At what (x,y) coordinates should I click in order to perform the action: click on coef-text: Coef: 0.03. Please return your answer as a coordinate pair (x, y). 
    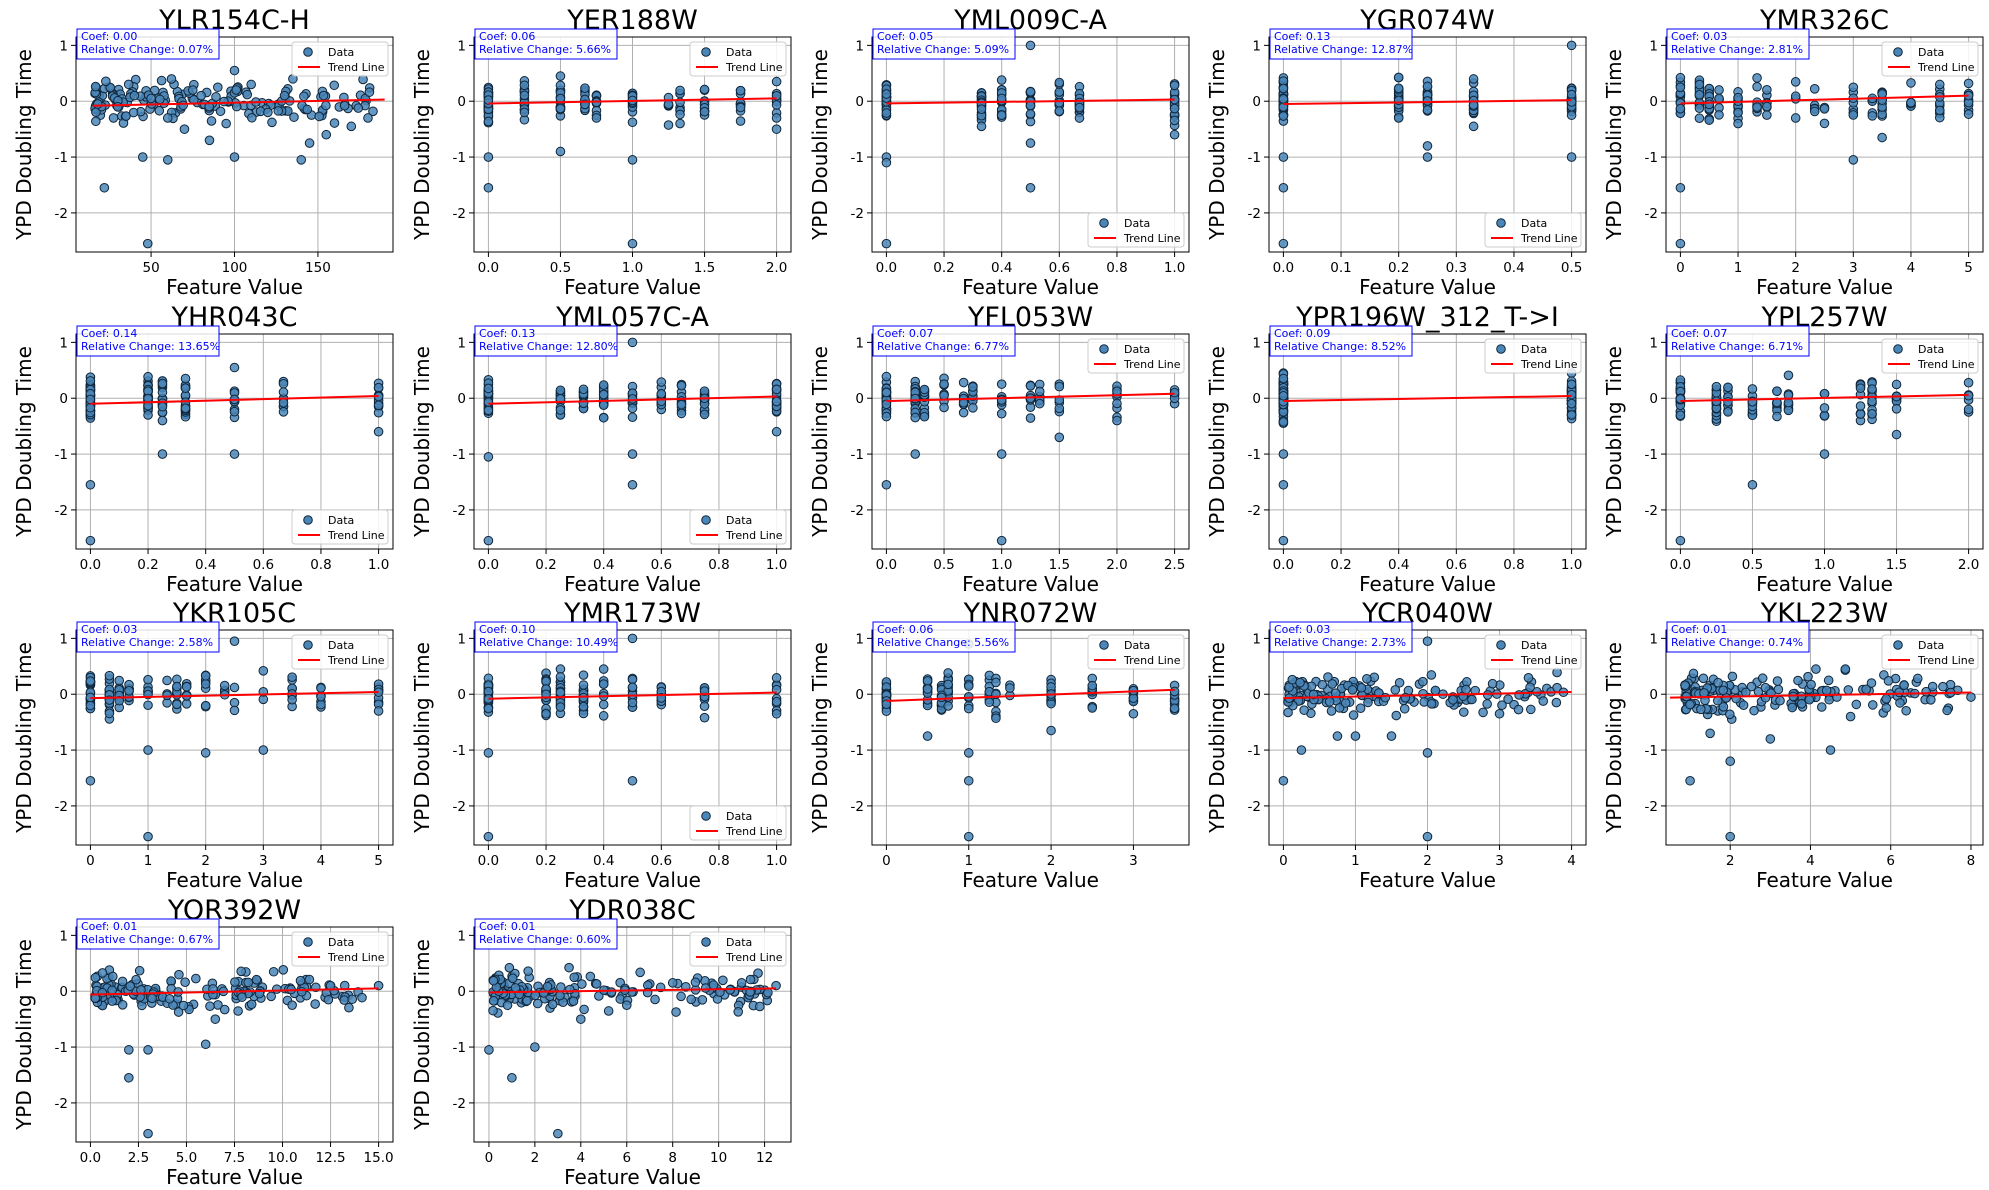
    Looking at the image, I should click on (1302, 629).